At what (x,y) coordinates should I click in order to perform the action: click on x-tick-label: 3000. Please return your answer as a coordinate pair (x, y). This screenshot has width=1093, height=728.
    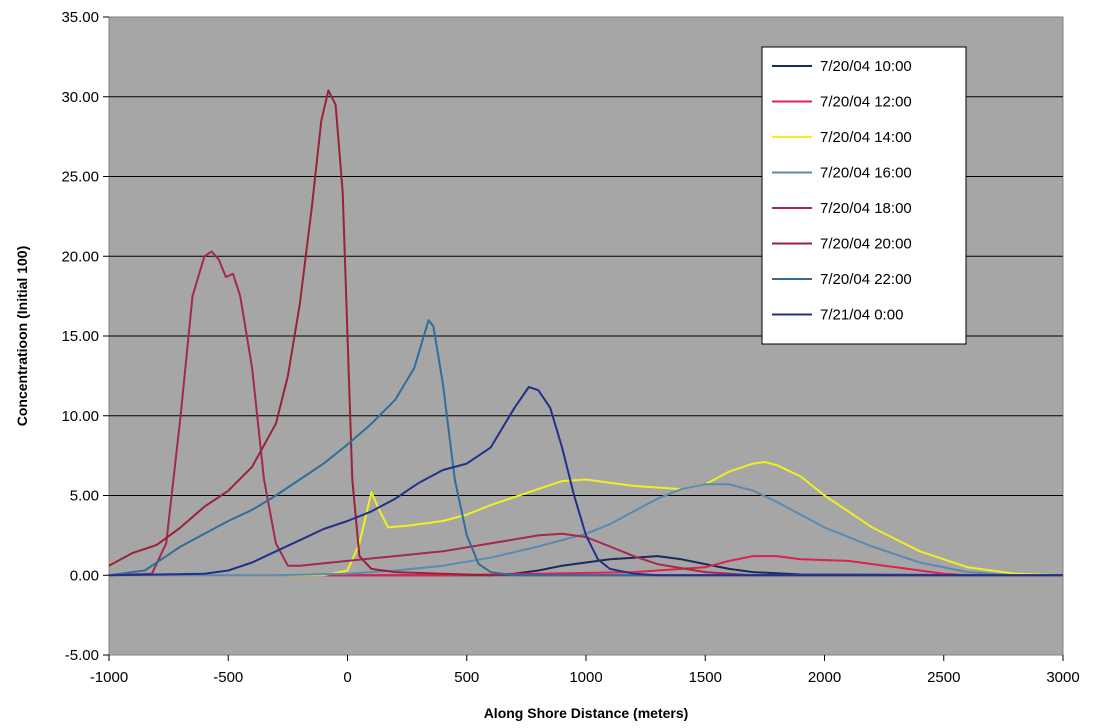
    Looking at the image, I should click on (1062, 677).